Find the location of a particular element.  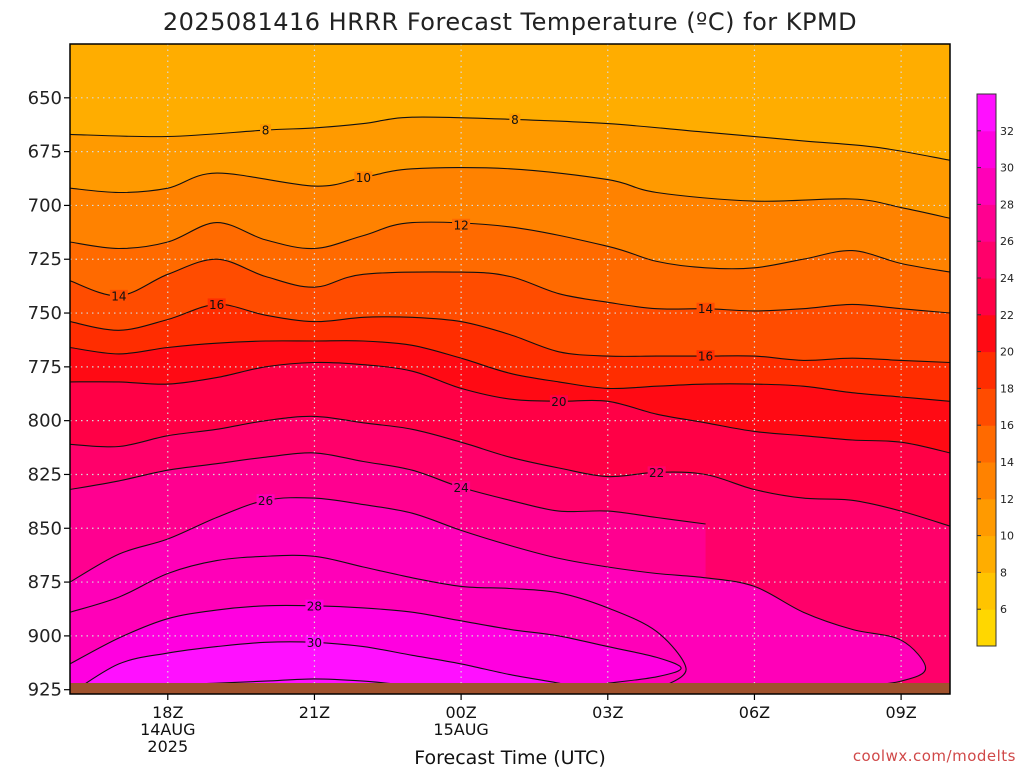

y-tick-label-775: 775 is located at coordinates (45, 367).